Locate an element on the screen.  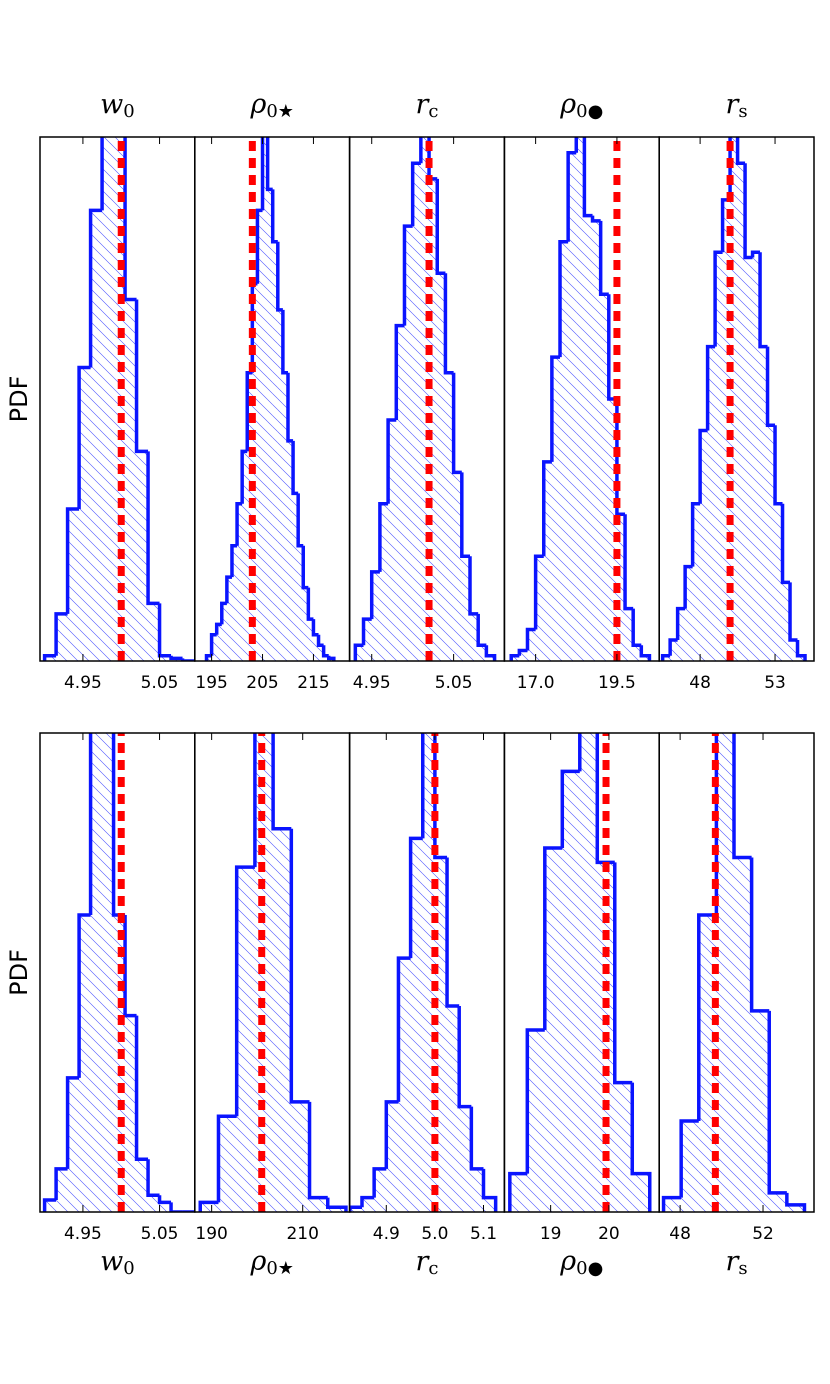
subscript: s is located at coordinates (742, 111).